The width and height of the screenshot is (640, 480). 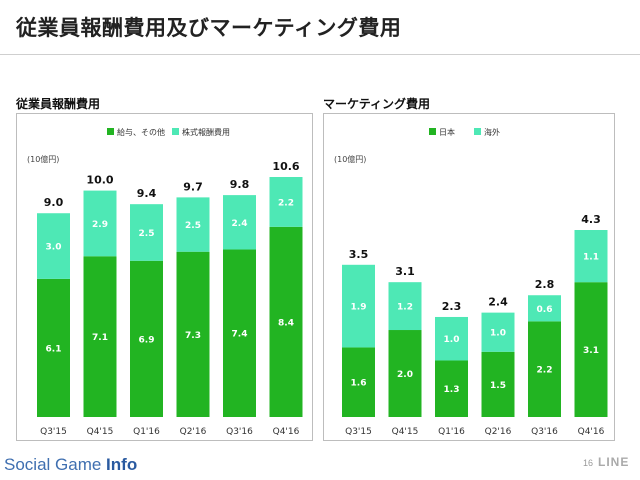 I want to click on footer-brand-bold: Info, so click(x=122, y=464).